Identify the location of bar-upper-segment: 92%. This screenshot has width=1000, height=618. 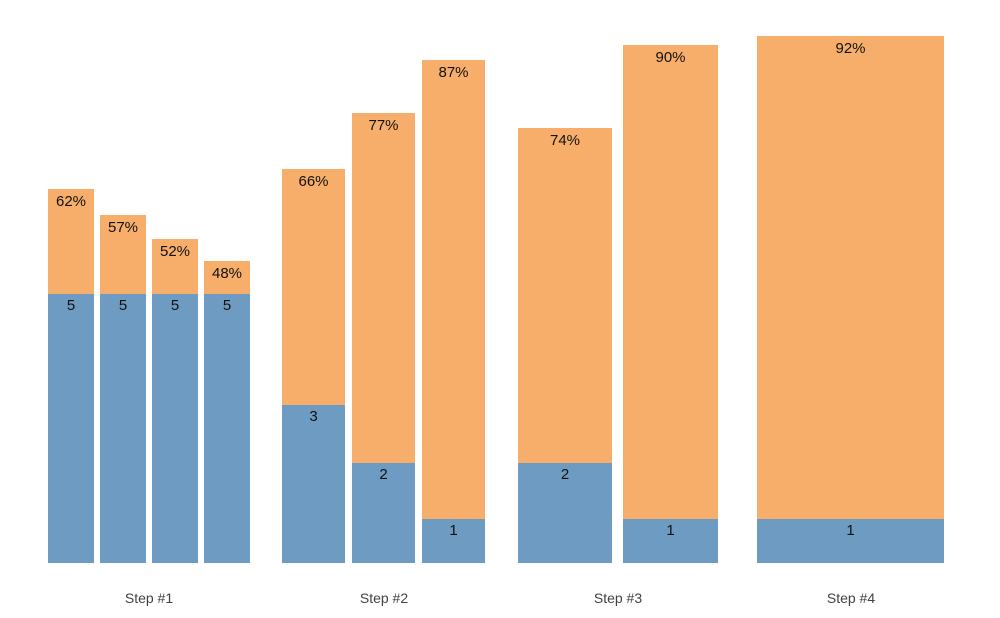
(850, 277).